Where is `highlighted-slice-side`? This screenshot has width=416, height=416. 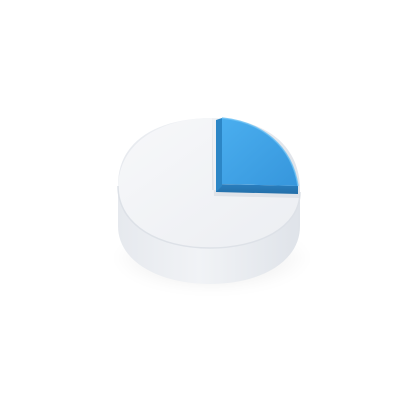
highlighted-slice-side is located at coordinates (257, 189).